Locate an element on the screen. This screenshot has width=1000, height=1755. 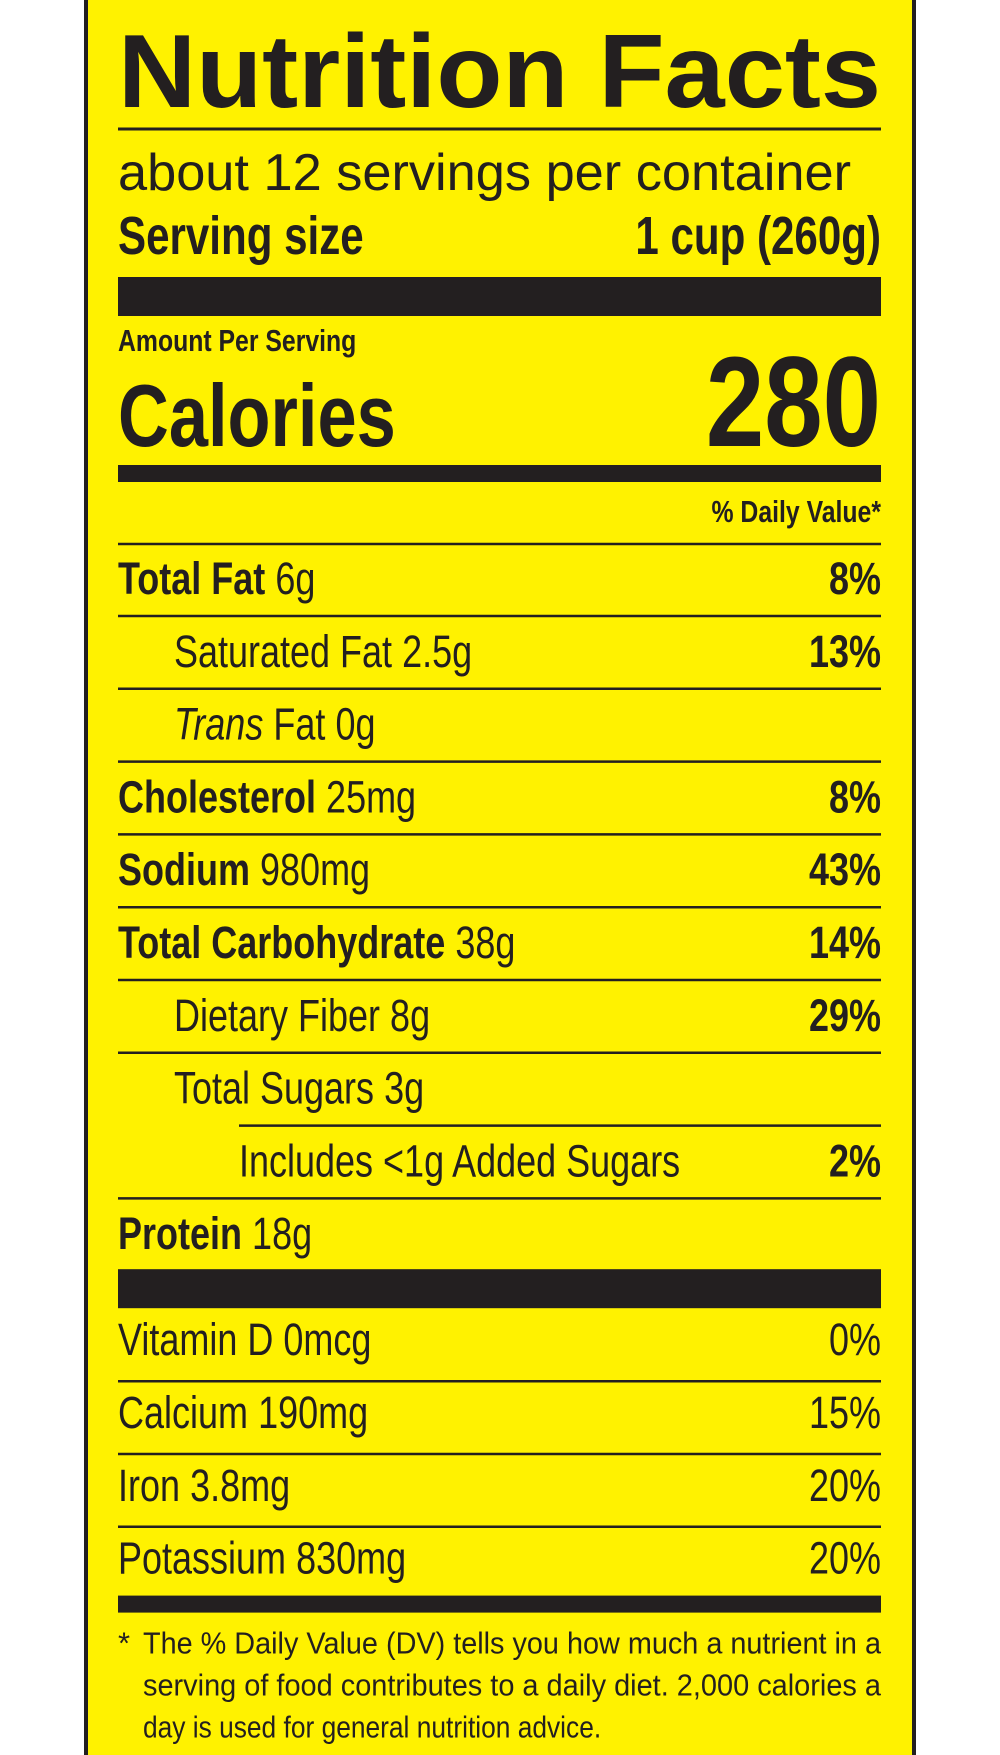
vitamin-name-part: Calcium is located at coordinates (183, 1412).